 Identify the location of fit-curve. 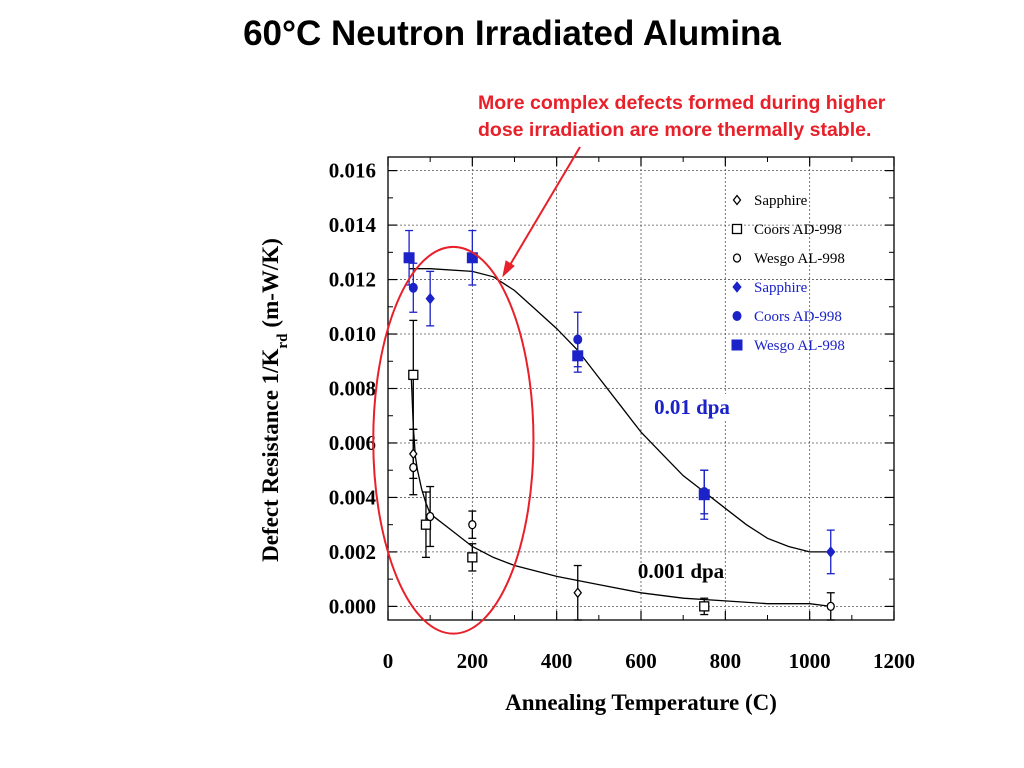
(620, 491).